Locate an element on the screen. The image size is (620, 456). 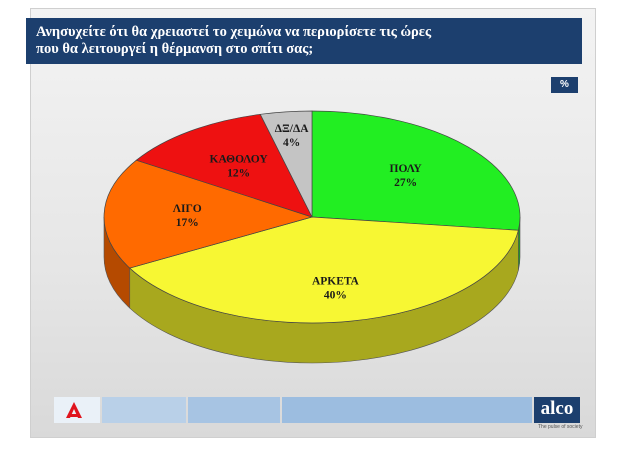
pie-label-category-αρκετα: ΑΡΚΕΤΑ is located at coordinates (335, 281).